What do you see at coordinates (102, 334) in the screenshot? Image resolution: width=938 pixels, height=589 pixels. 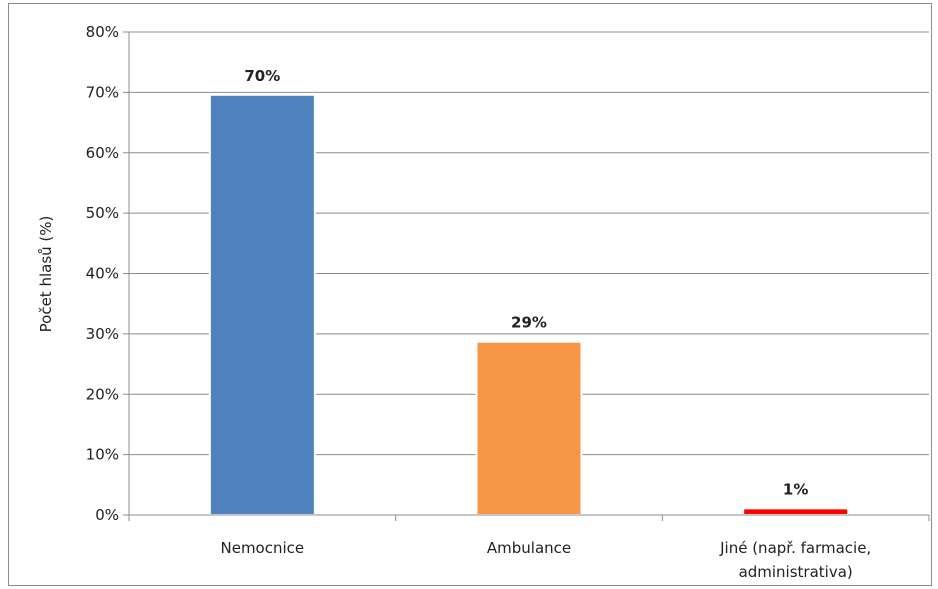 I see `y-tick-label: 30%` at bounding box center [102, 334].